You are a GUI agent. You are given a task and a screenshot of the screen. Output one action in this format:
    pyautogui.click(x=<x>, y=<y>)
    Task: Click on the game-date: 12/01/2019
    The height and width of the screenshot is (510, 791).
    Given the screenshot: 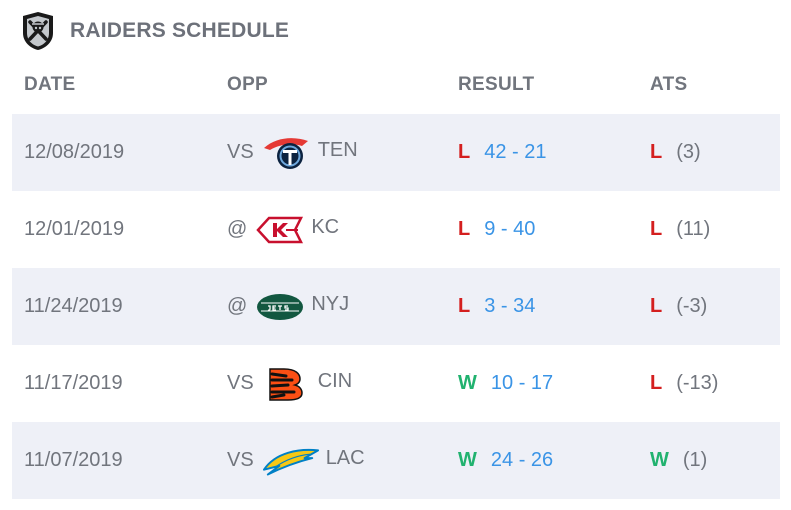 What is the action you would take?
    pyautogui.click(x=74, y=229)
    